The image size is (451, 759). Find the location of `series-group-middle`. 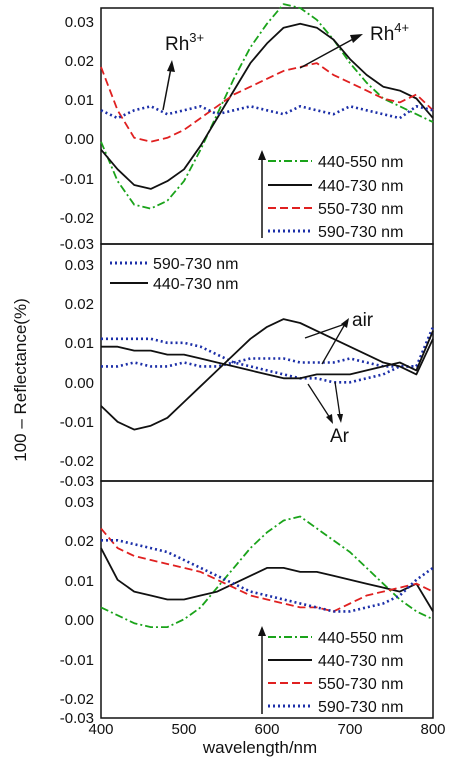

series-group-middle is located at coordinates (267, 374).